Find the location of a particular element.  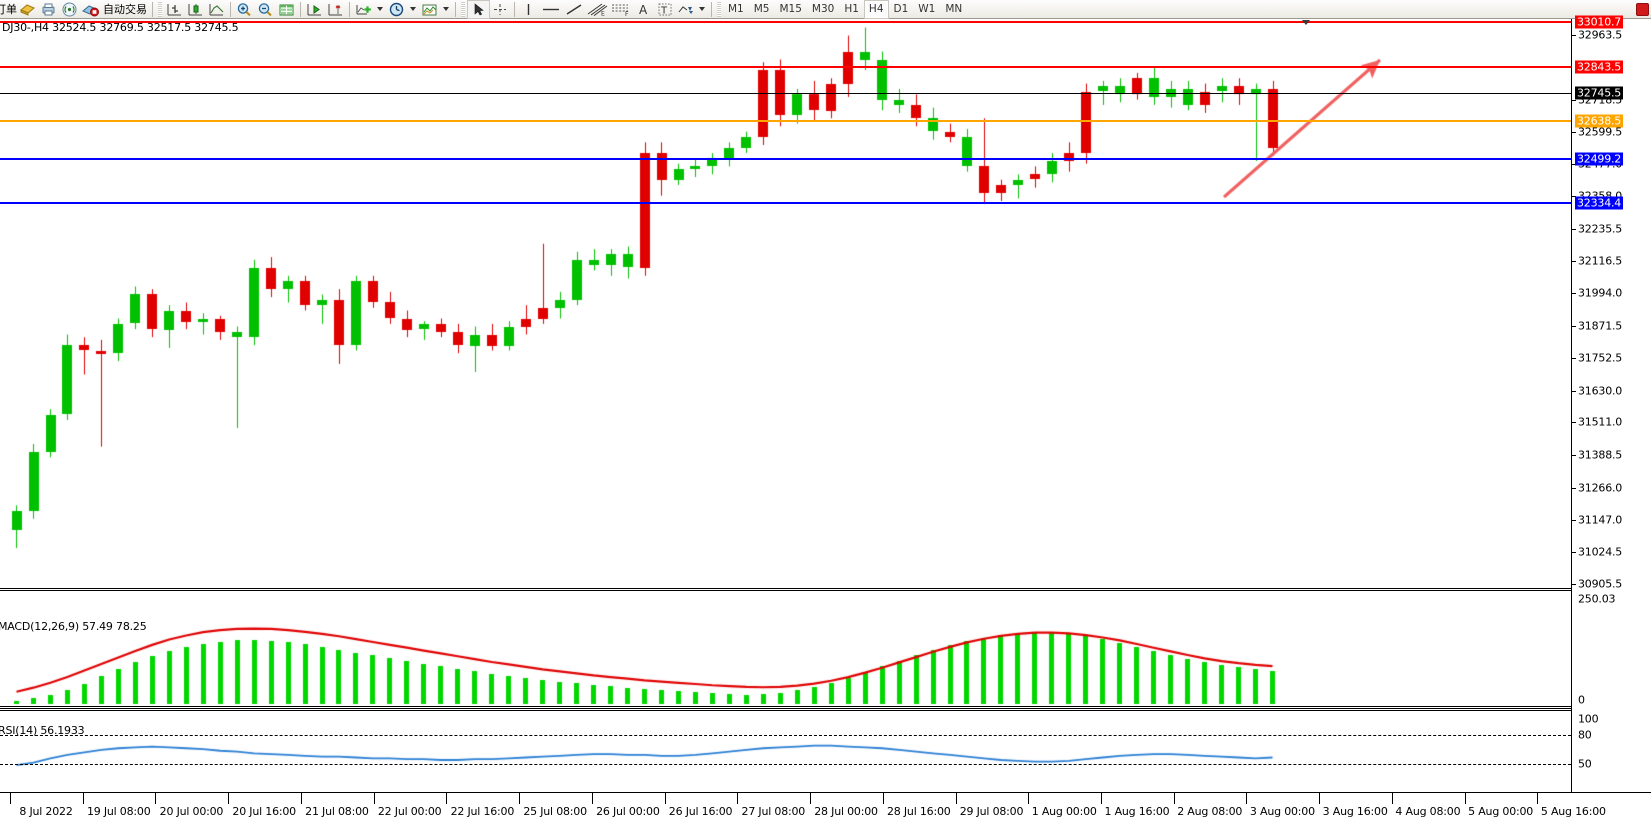

zoom-out-icon is located at coordinates (265, 9).